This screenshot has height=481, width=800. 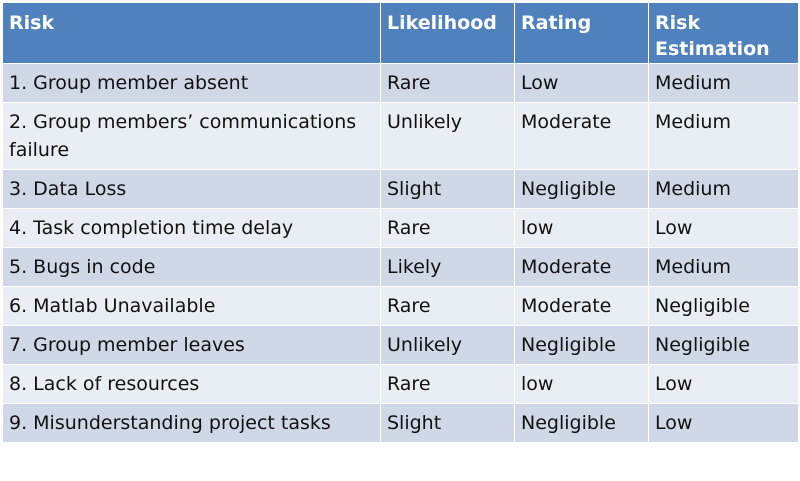 I want to click on cell-risk: 7. Group member leaves, so click(x=191, y=345).